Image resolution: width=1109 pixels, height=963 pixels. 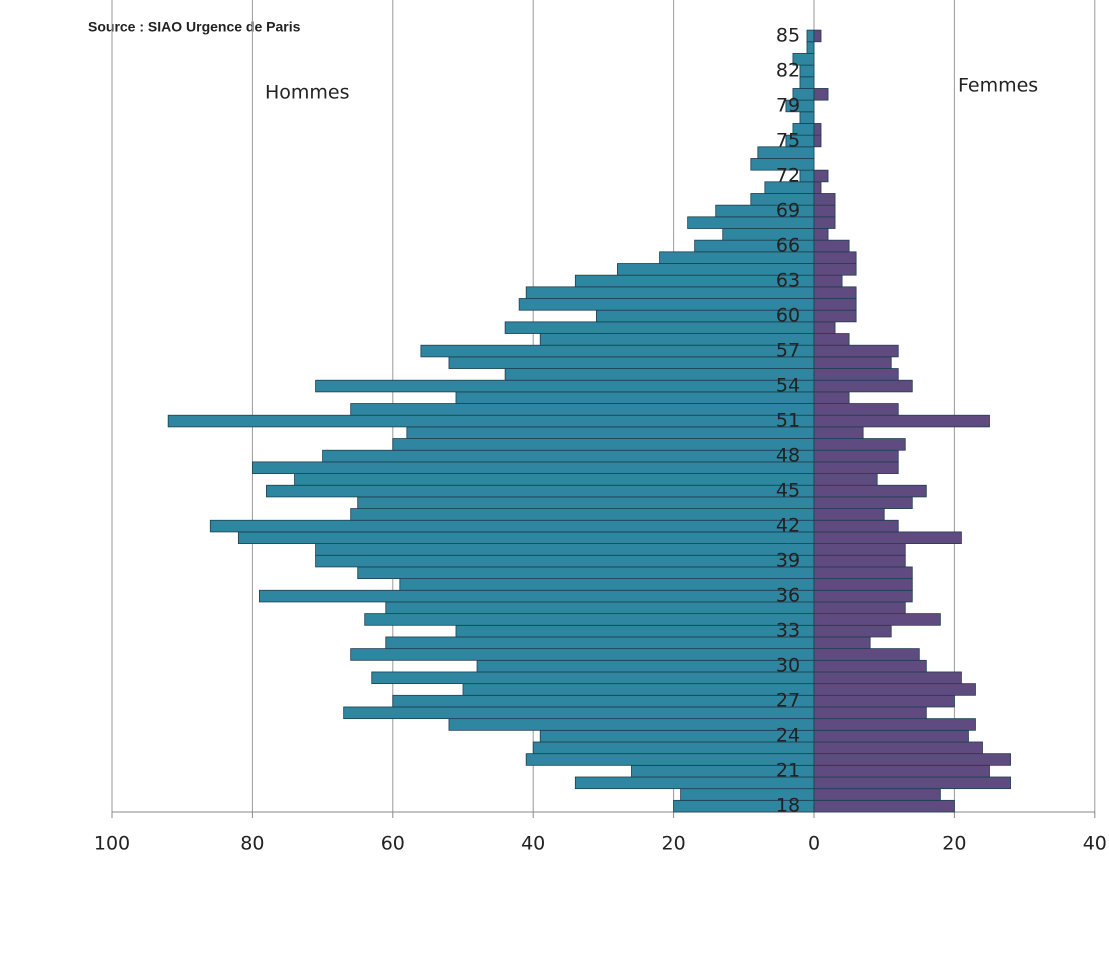 What do you see at coordinates (788, 526) in the screenshot?
I see `y-tick-label: 42` at bounding box center [788, 526].